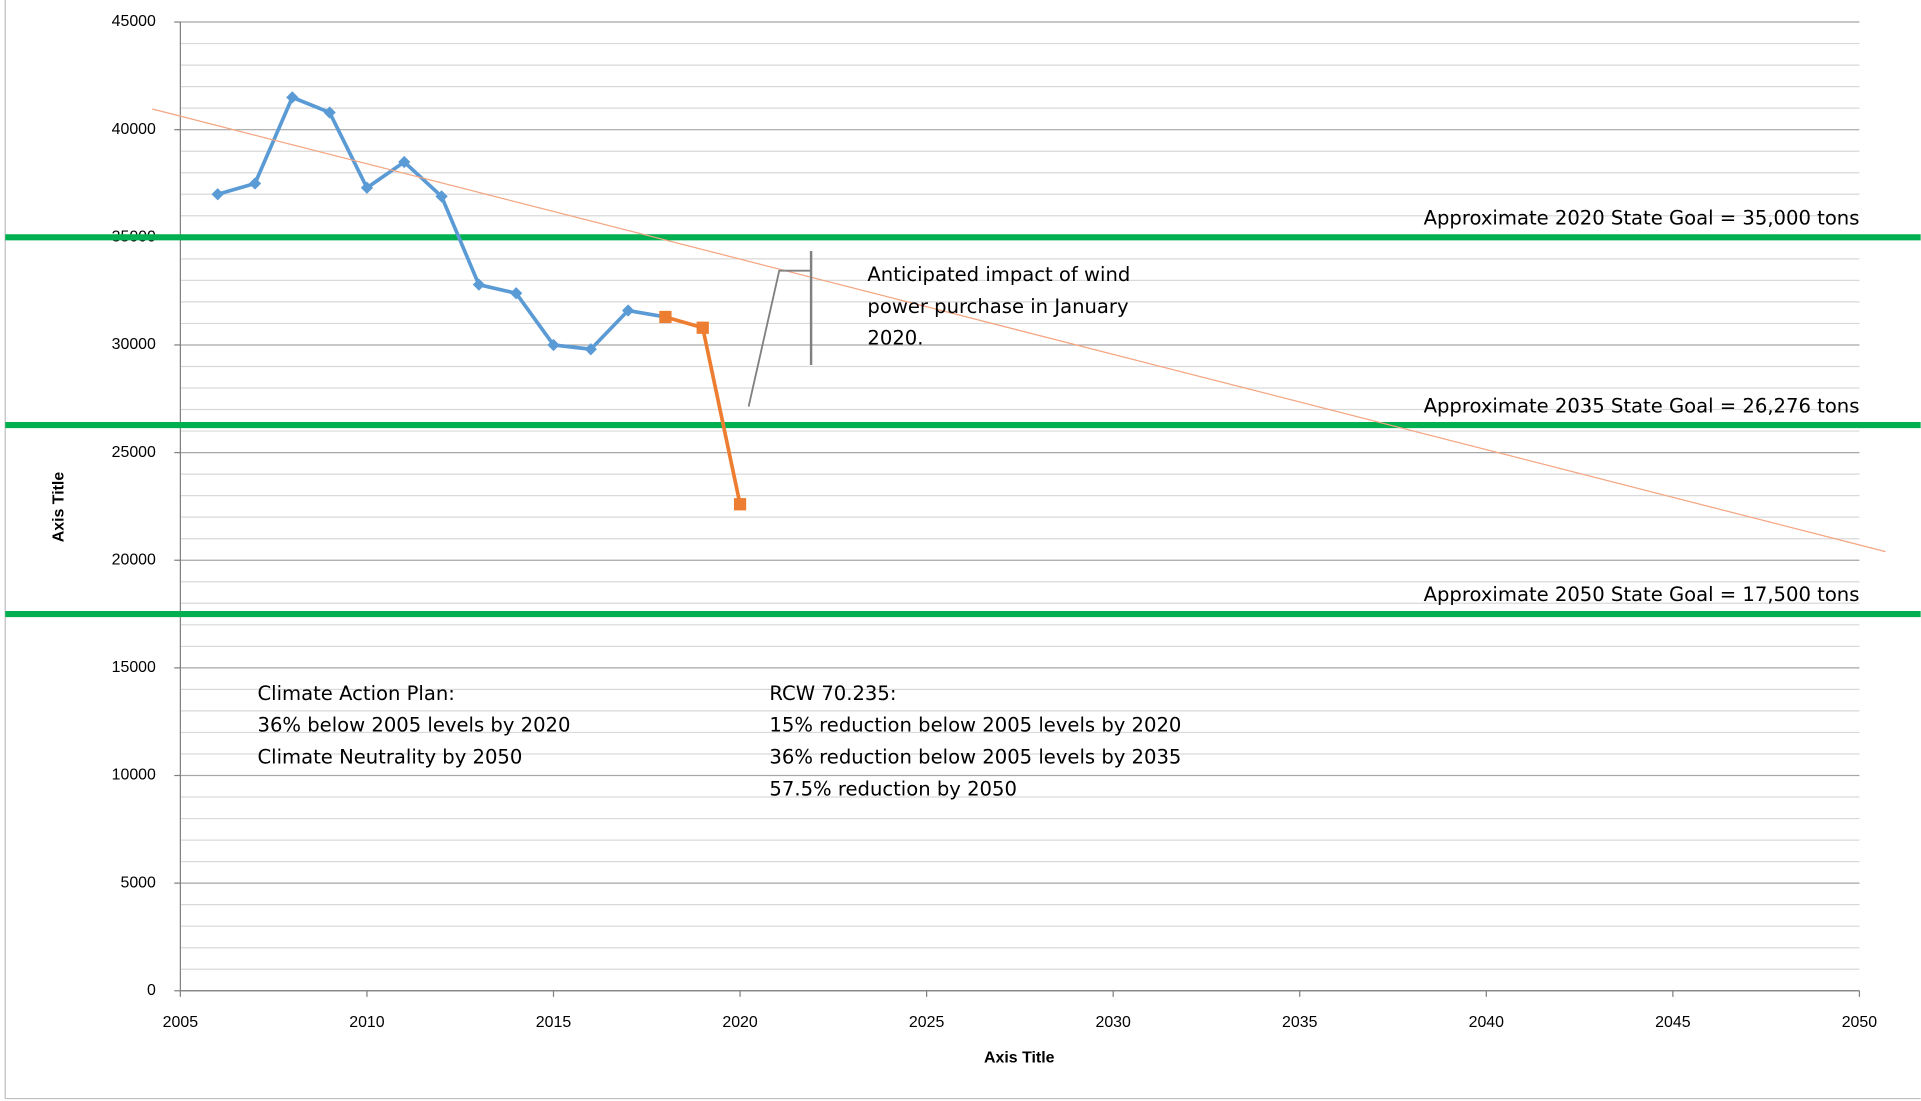  What do you see at coordinates (134, 775) in the screenshot?
I see `y-tick-label: 10000` at bounding box center [134, 775].